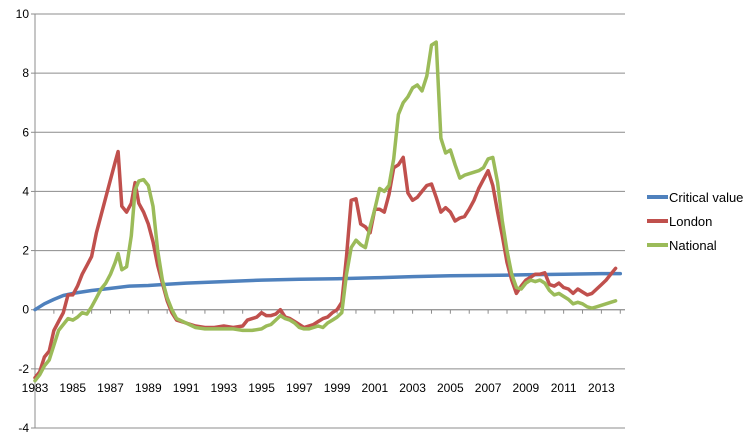  I want to click on x-tick-label: 2009, so click(526, 388).